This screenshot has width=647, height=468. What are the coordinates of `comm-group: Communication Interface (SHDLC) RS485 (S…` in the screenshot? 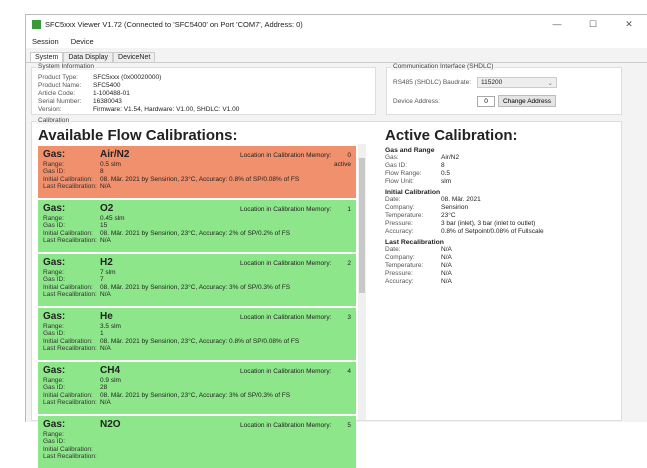 It's located at (504, 89).